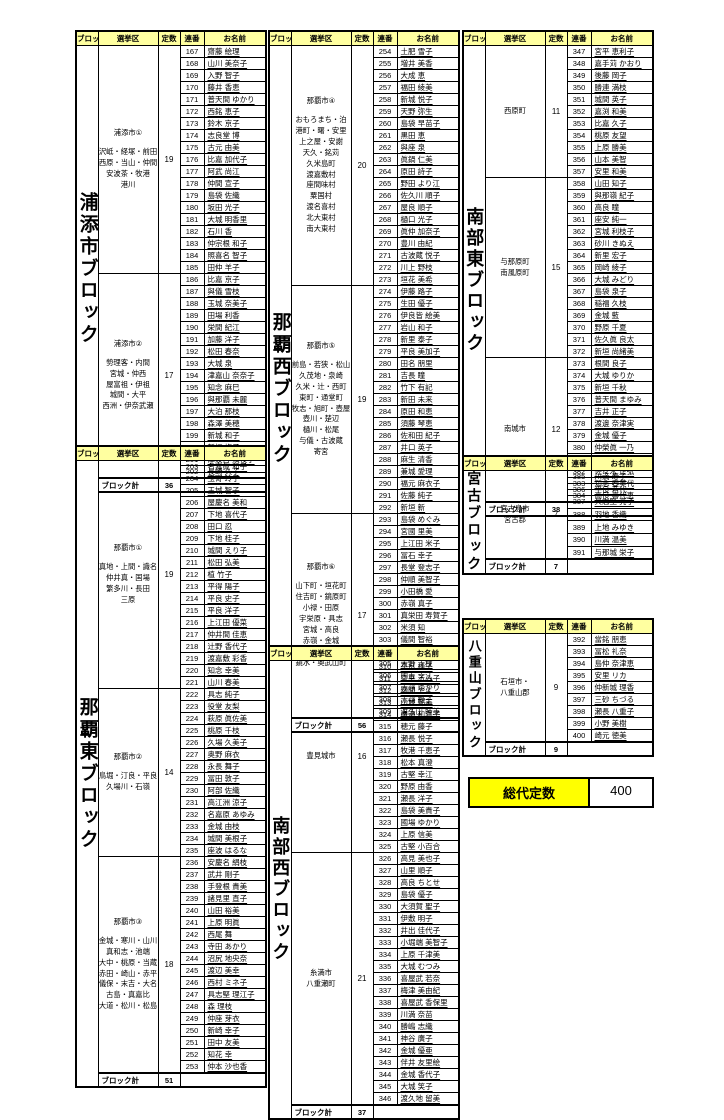 The width and height of the screenshot is (724, 1120). Describe the element at coordinates (558, 749) in the screenshot. I see `block-total-row: ブロック計 9` at that location.